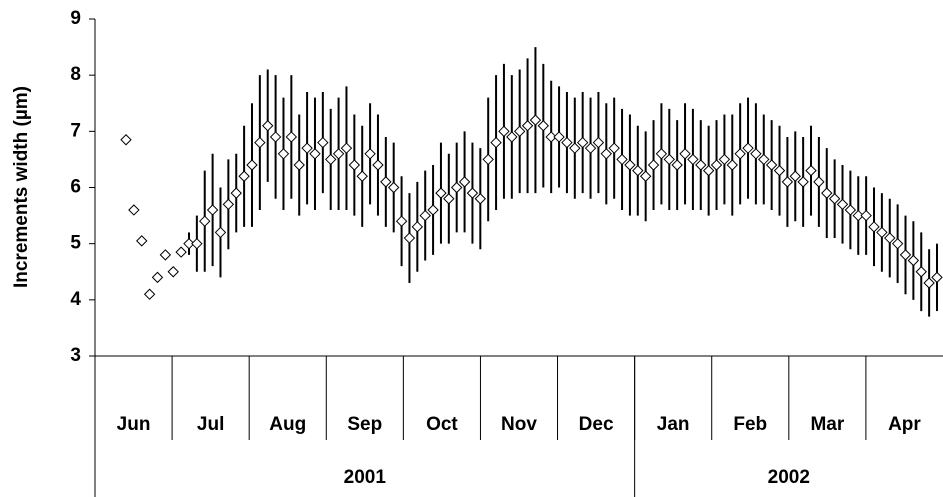  What do you see at coordinates (75, 130) in the screenshot?
I see `y-tick-label: 7` at bounding box center [75, 130].